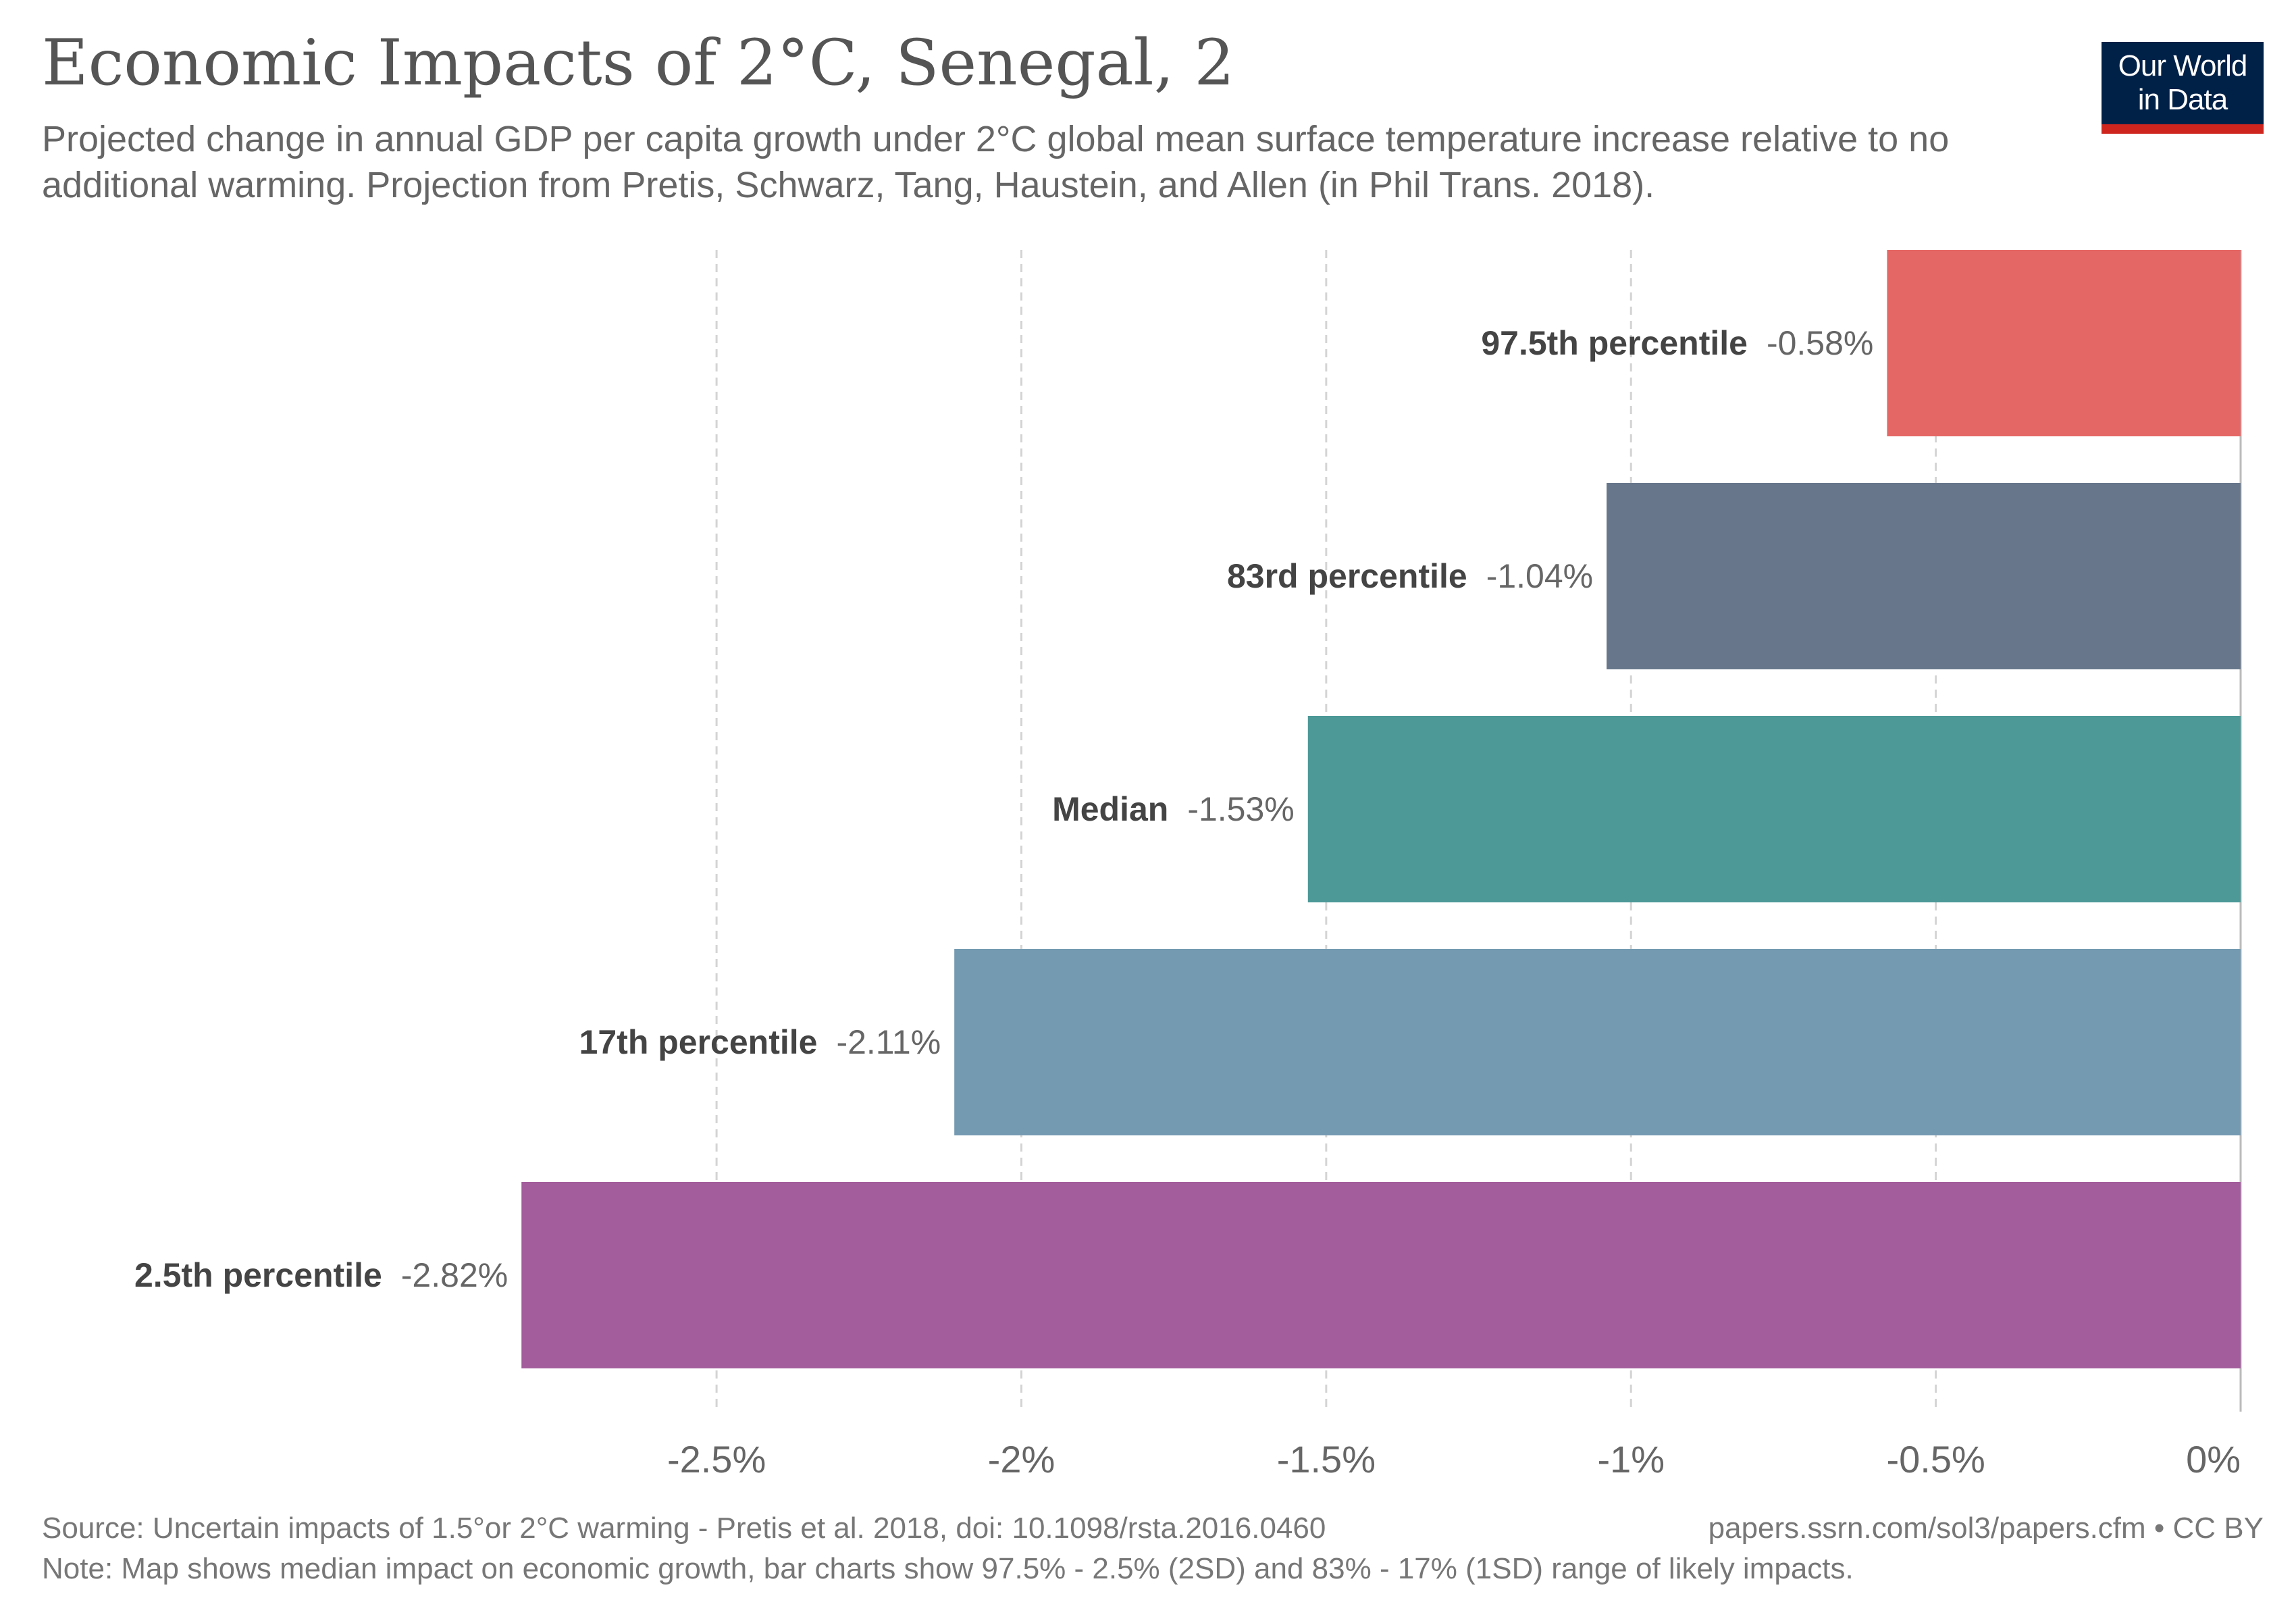 This screenshot has height=1621, width=2296. Describe the element at coordinates (2213, 1460) in the screenshot. I see `x-tick-label: 0%` at that location.